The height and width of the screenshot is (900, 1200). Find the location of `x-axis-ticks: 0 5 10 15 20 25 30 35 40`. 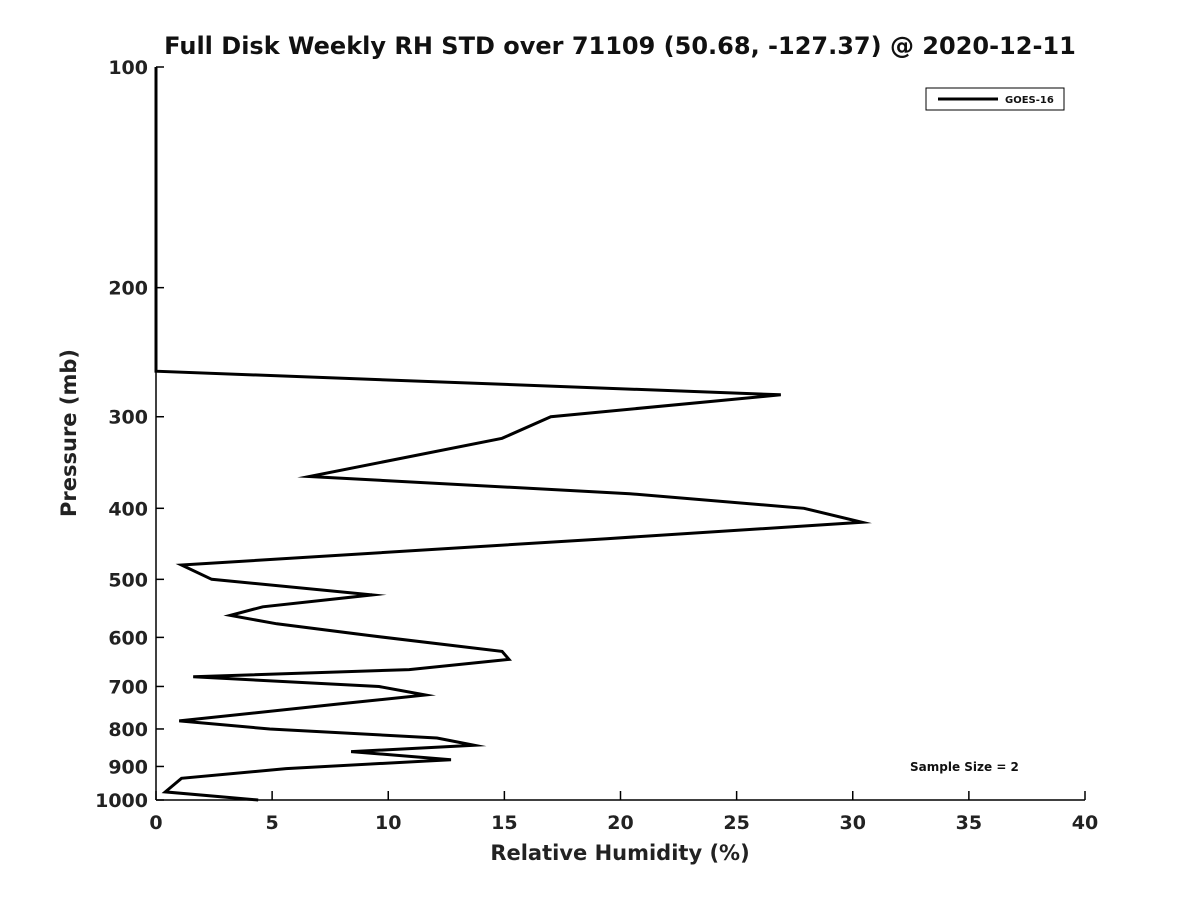

x-axis-ticks: 0 5 10 15 20 25 30 35 40 is located at coordinates (623, 812).